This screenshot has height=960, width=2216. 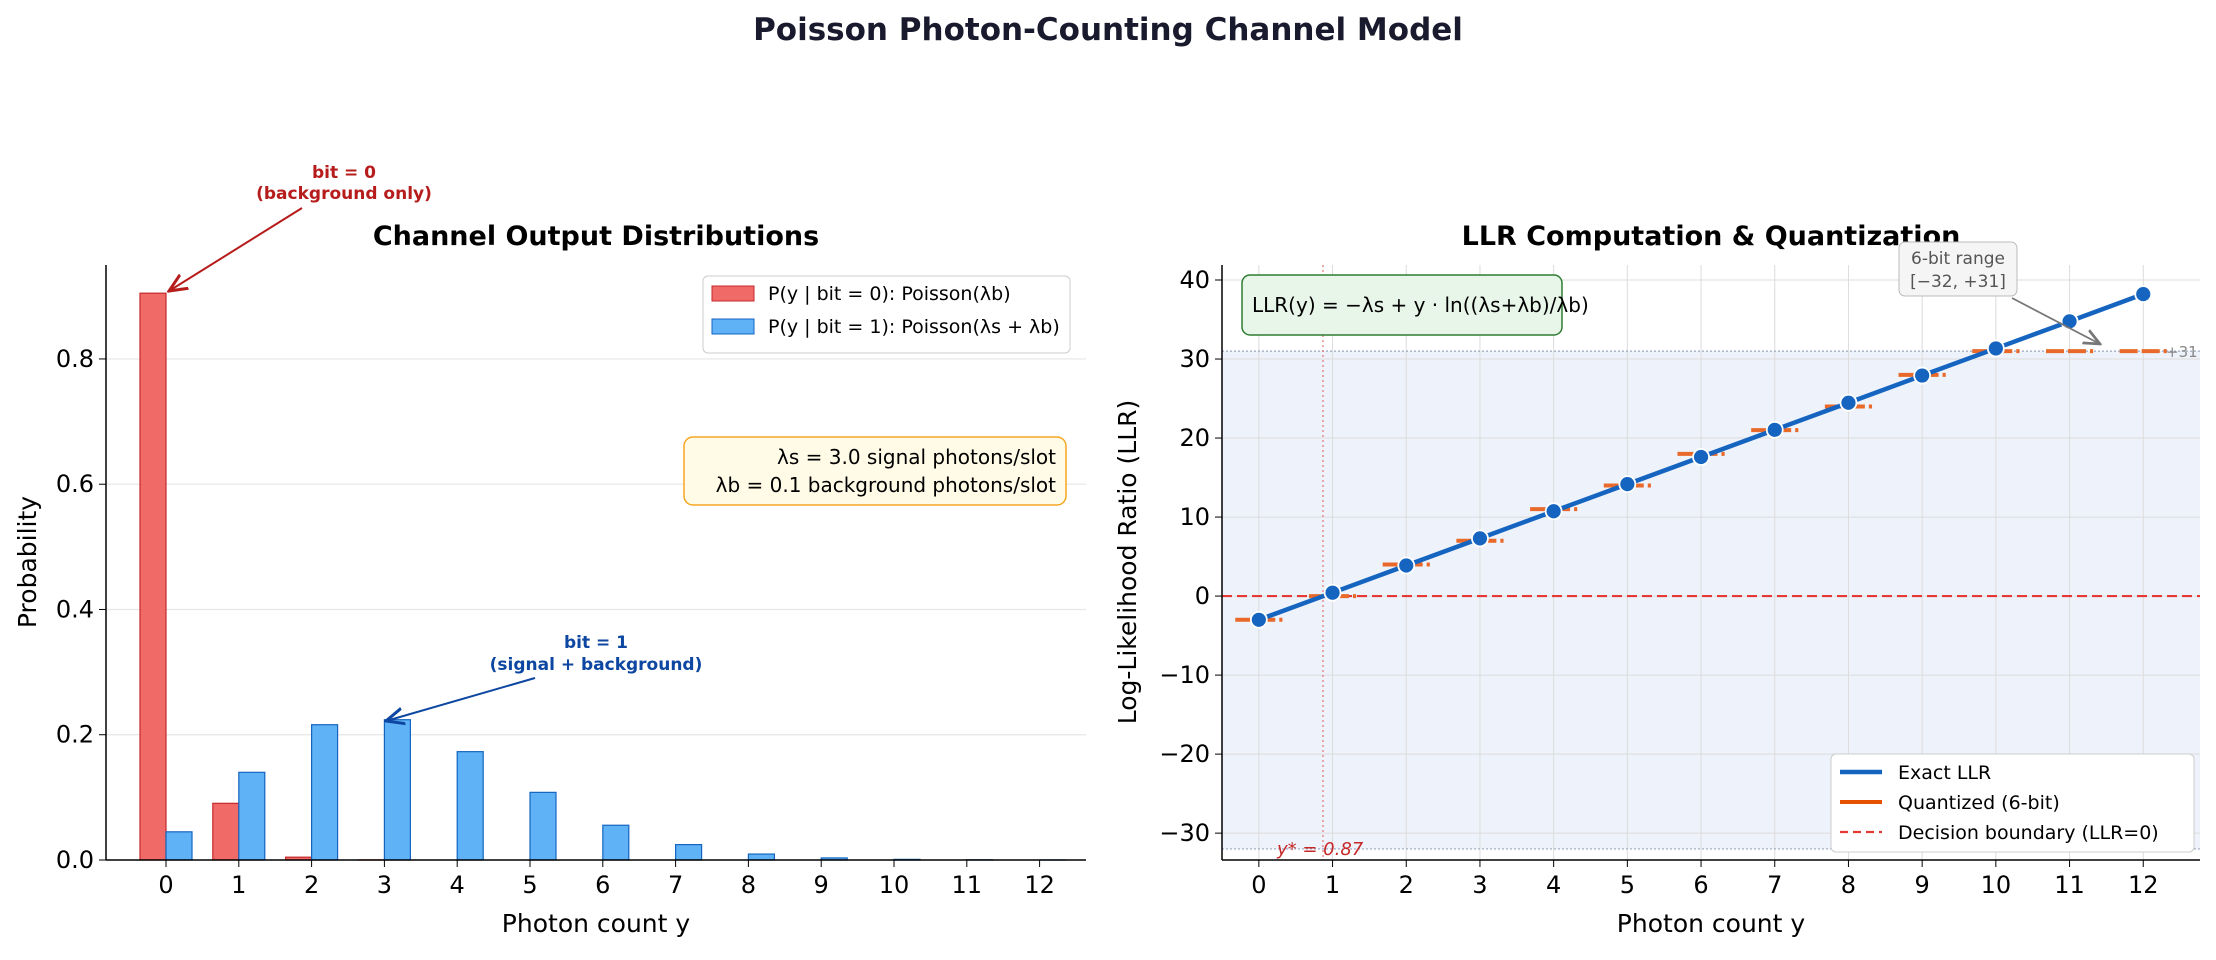 What do you see at coordinates (75, 359) in the screenshot?
I see `y-tick-label: 0.8` at bounding box center [75, 359].